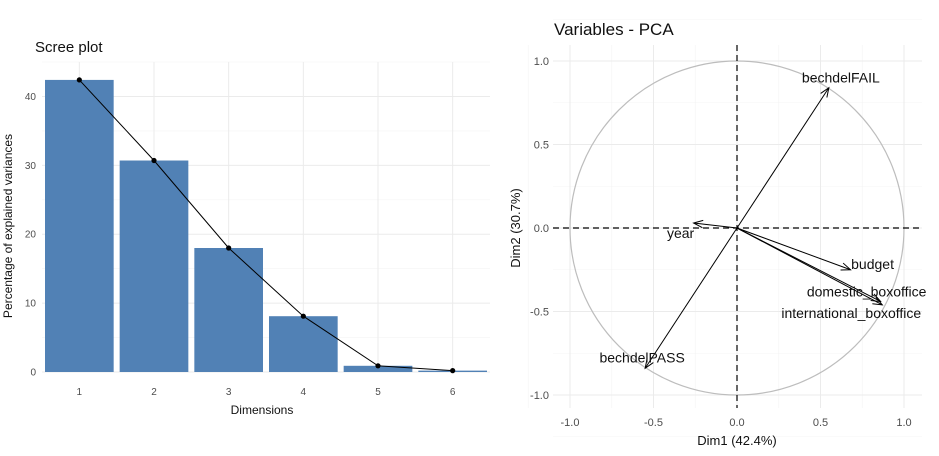 The image size is (939, 456). What do you see at coordinates (541, 146) in the screenshot?
I see `pca-y-tick-label: 0.5` at bounding box center [541, 146].